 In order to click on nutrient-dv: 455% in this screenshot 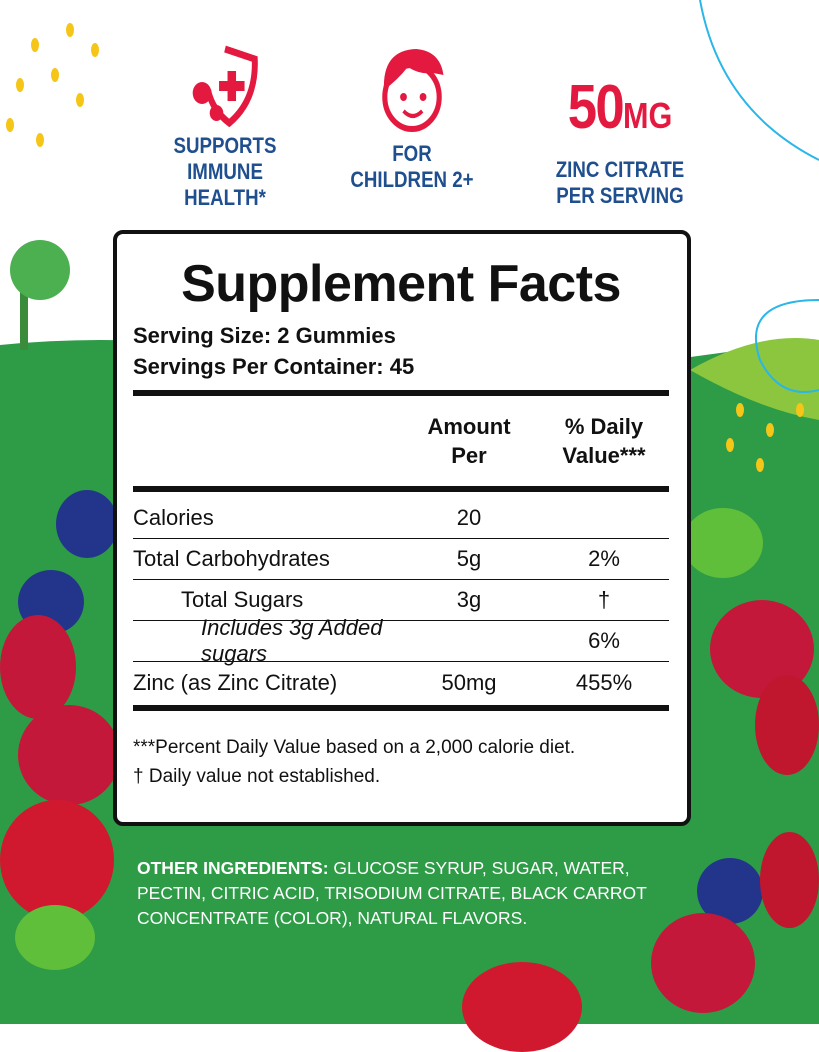, I will do `click(604, 682)`.